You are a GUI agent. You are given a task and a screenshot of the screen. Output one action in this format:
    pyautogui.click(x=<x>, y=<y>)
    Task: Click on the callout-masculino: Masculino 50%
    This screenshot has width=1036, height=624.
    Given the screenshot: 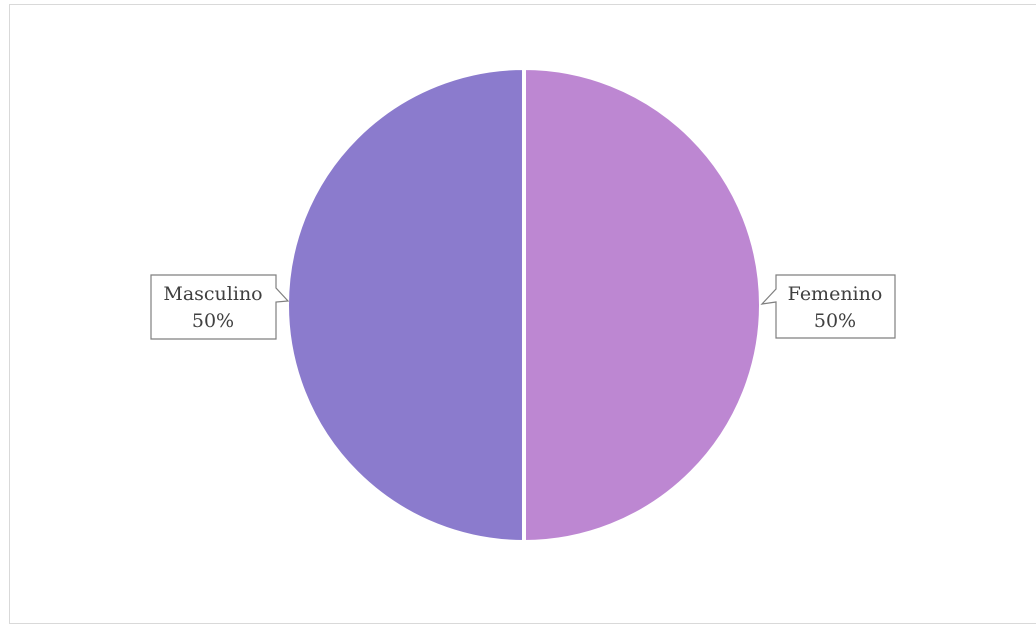 What is the action you would take?
    pyautogui.click(x=220, y=307)
    